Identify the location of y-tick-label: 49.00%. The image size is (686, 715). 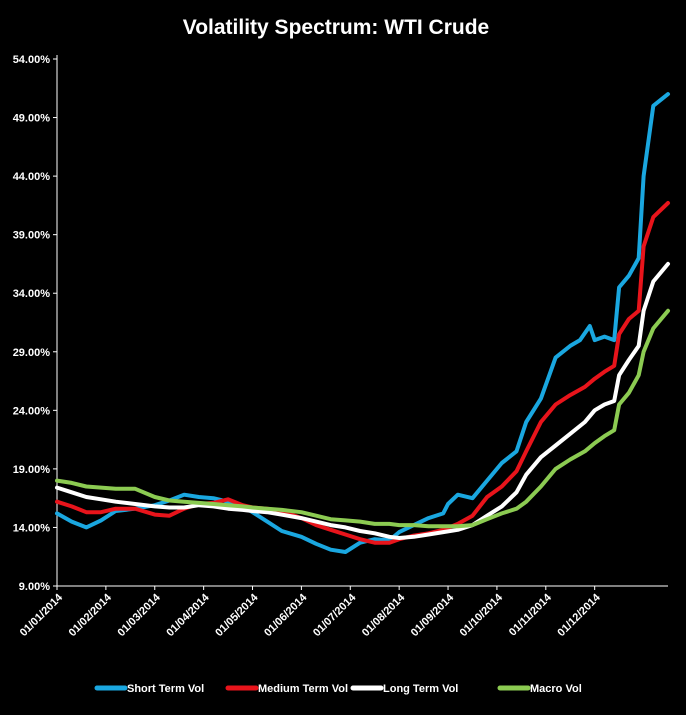
(32, 119).